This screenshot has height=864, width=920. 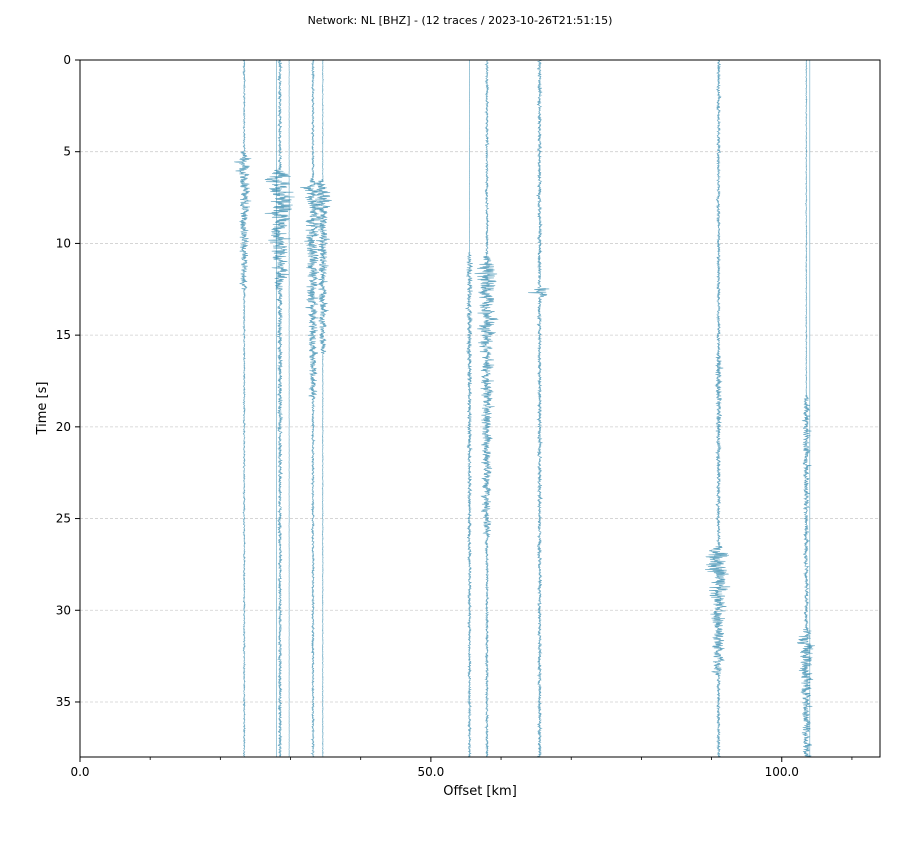 I want to click on y-tick-label: 0, so click(x=67, y=60).